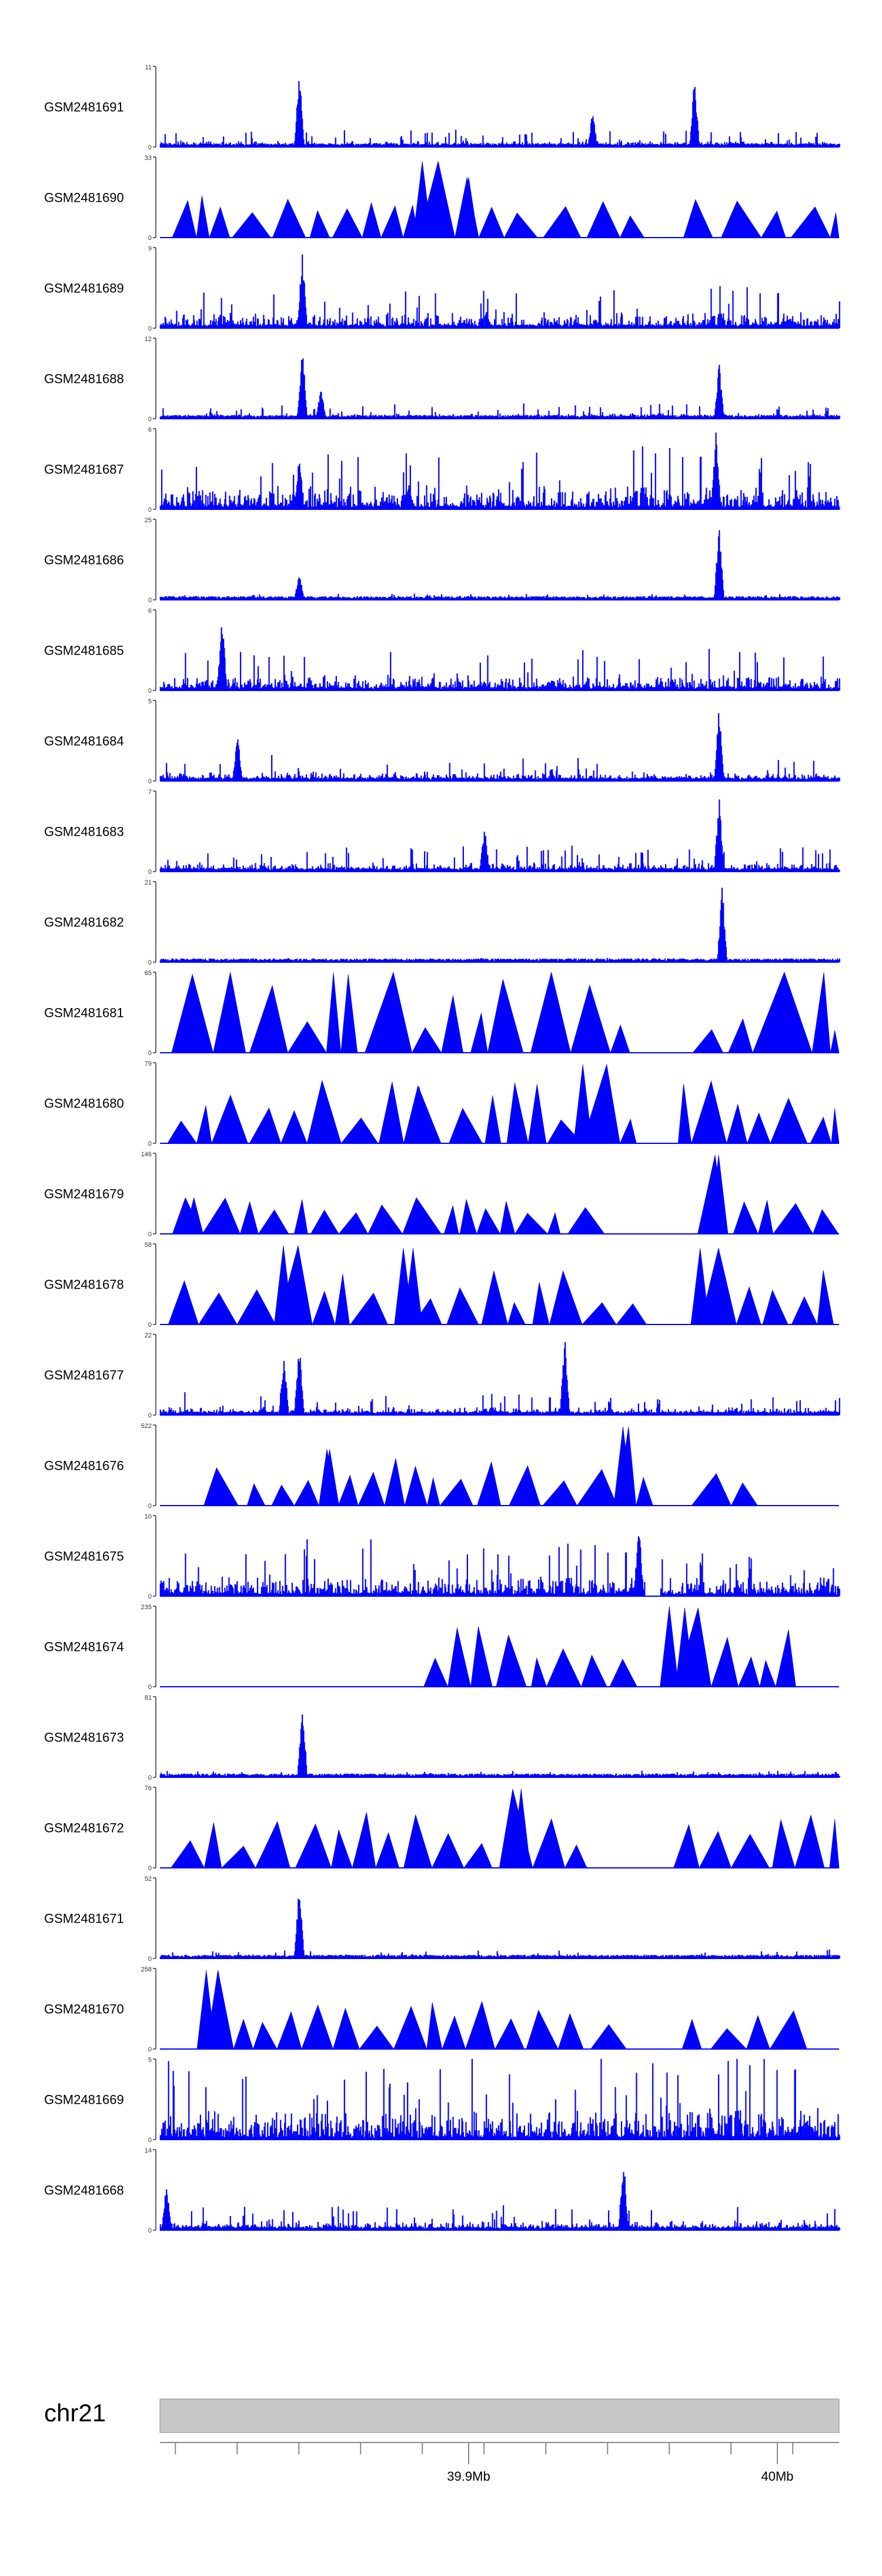  Describe the element at coordinates (442, 2190) in the screenshot. I see `track-GSM2481668: GSM2481668 14 0` at that location.